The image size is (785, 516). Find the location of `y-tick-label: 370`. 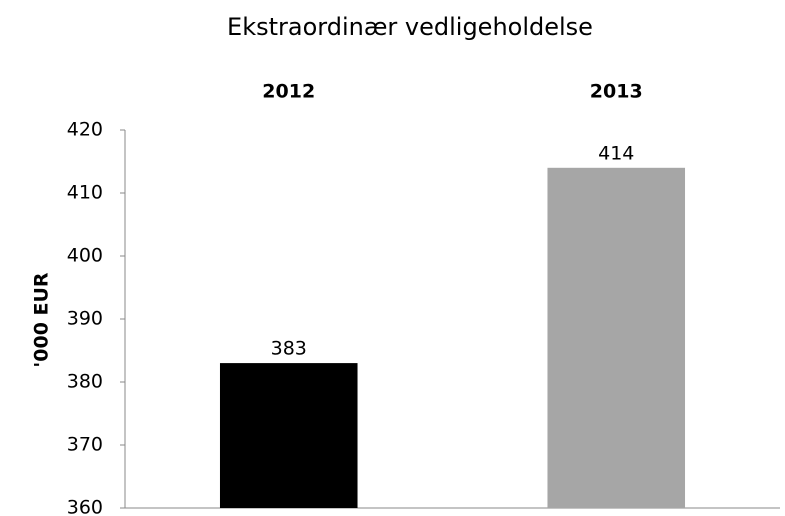

y-tick-label: 370 is located at coordinates (85, 445).